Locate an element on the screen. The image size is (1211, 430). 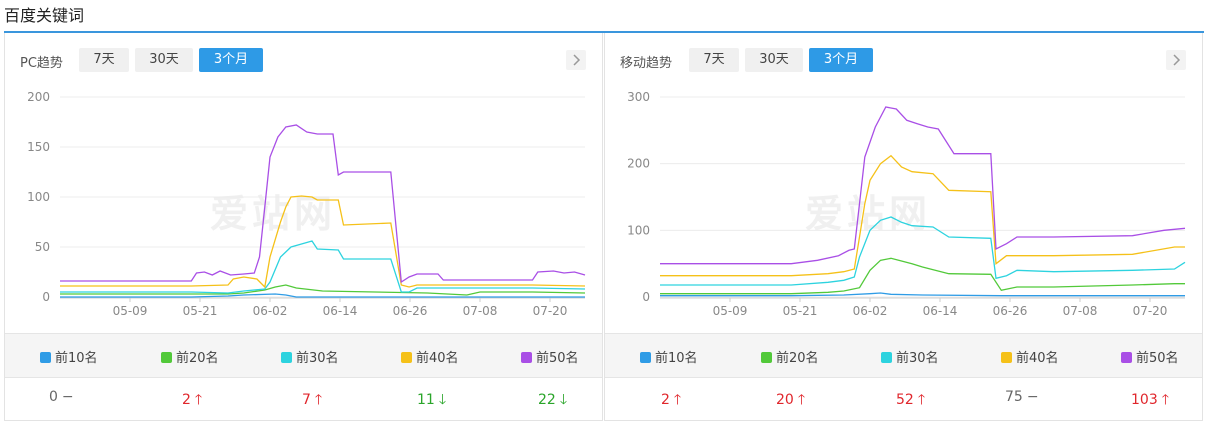
value-number: 103 is located at coordinates (1144, 400).